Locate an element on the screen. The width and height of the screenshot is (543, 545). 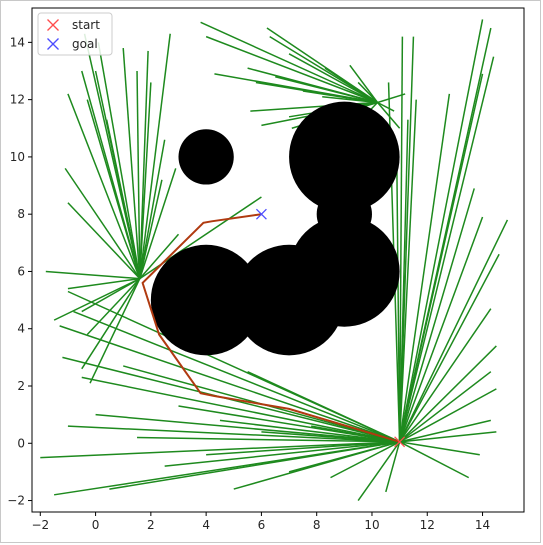
y-tick-label: 4 is located at coordinates (21, 329).